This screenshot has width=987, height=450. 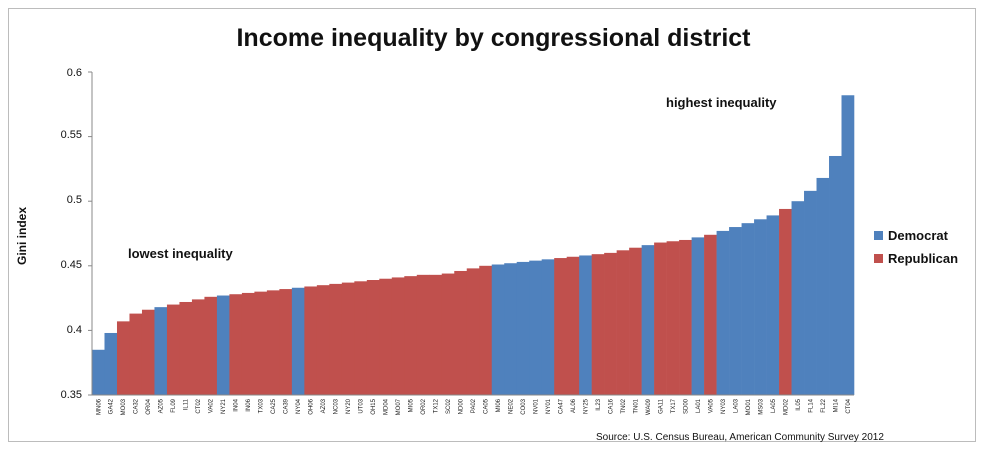 I want to click on legend-label: Republican, so click(x=923, y=258).